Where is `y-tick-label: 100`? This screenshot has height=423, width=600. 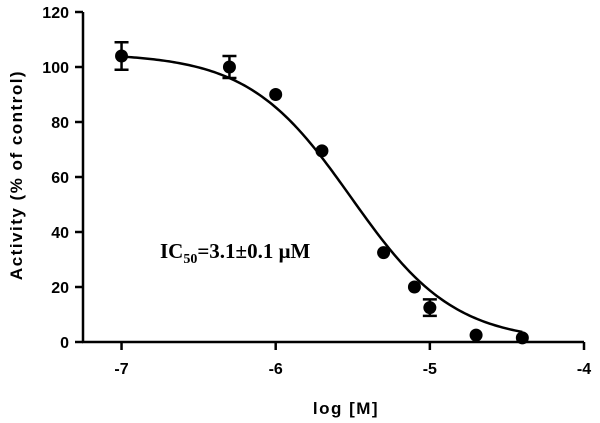
y-tick-label: 100 is located at coordinates (55, 68).